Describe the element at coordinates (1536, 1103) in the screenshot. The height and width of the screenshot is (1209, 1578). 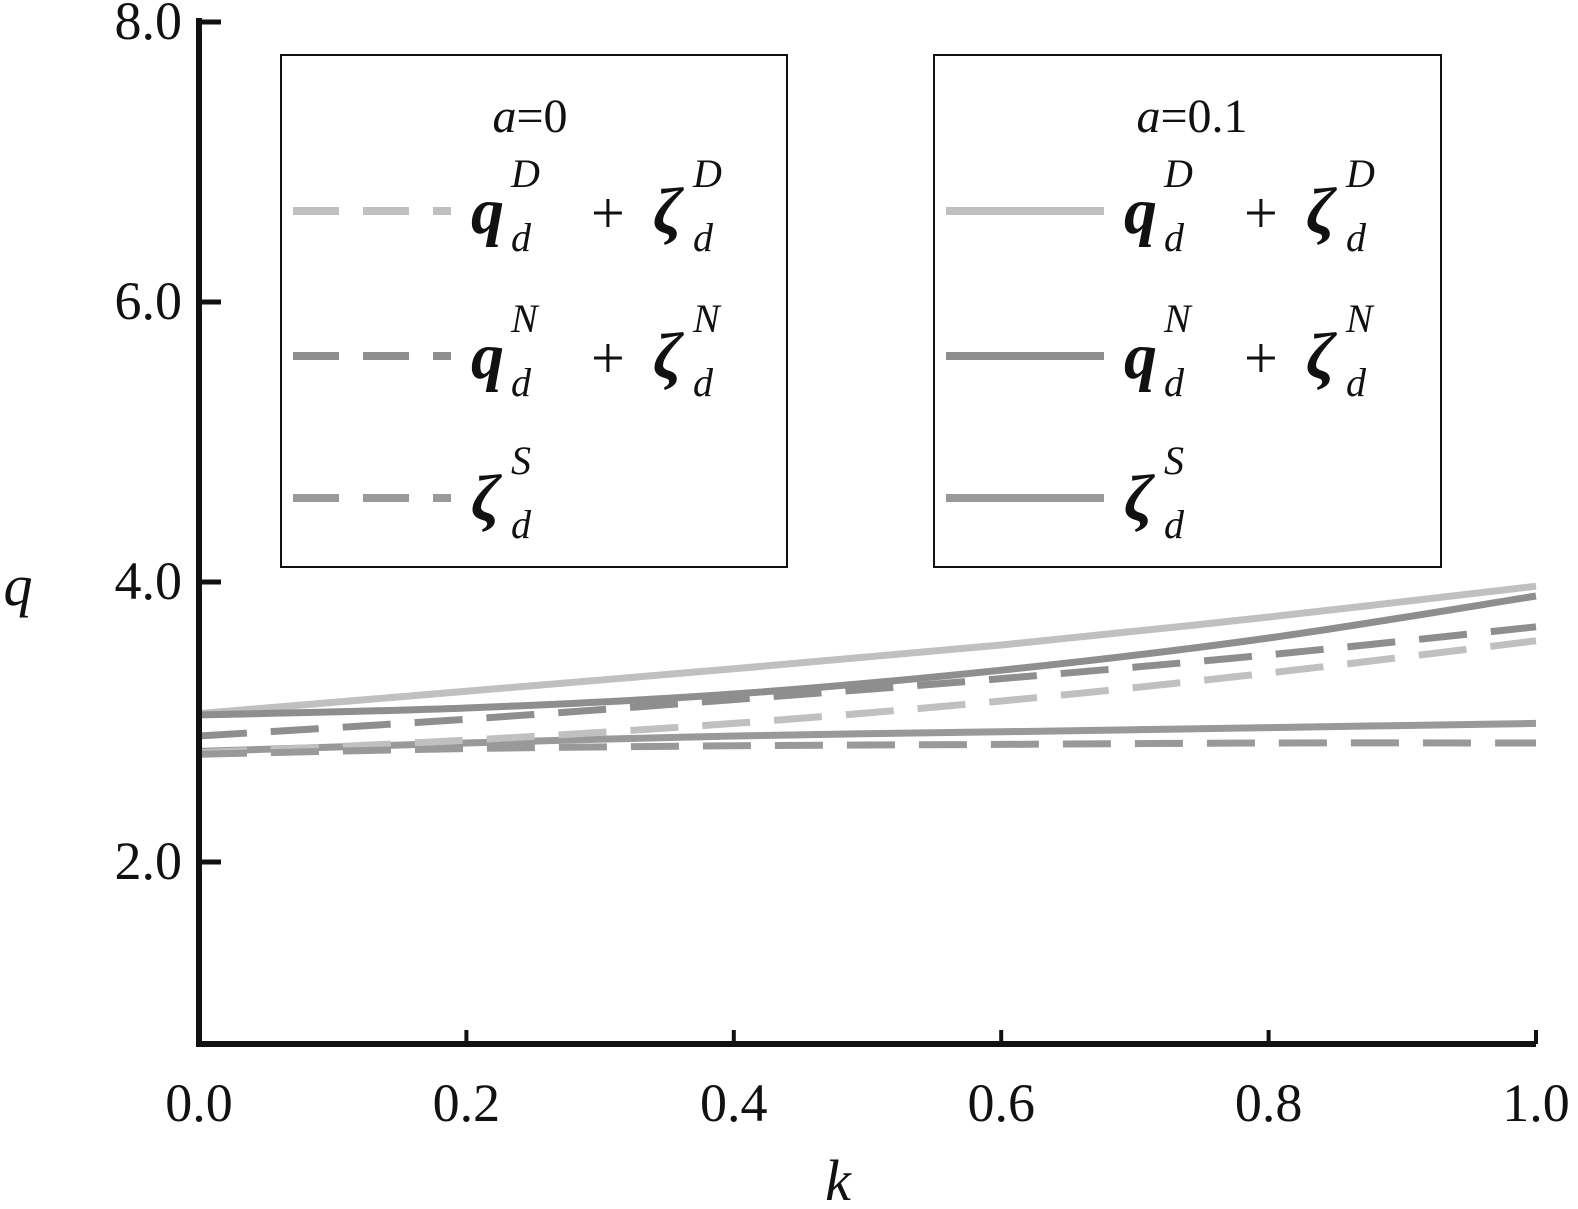
I see `x-tick-label: 1.0` at that location.